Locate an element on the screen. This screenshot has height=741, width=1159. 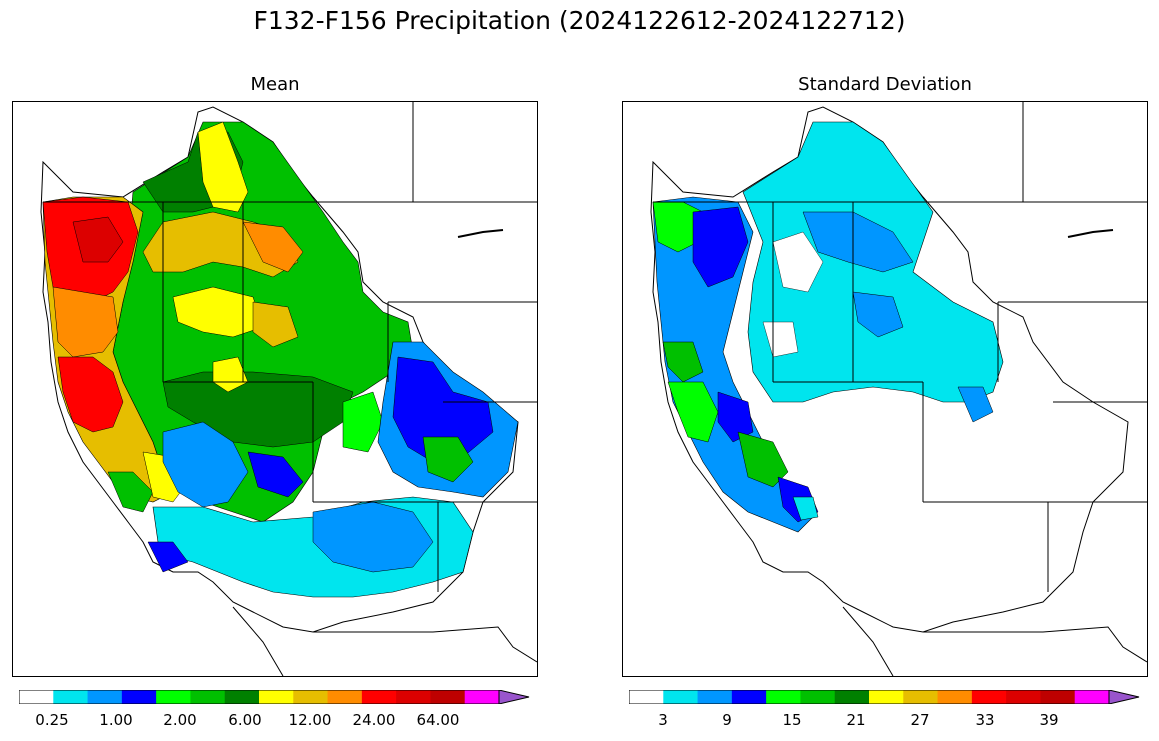
stddev-tick-label: 39 is located at coordinates (1049, 720).